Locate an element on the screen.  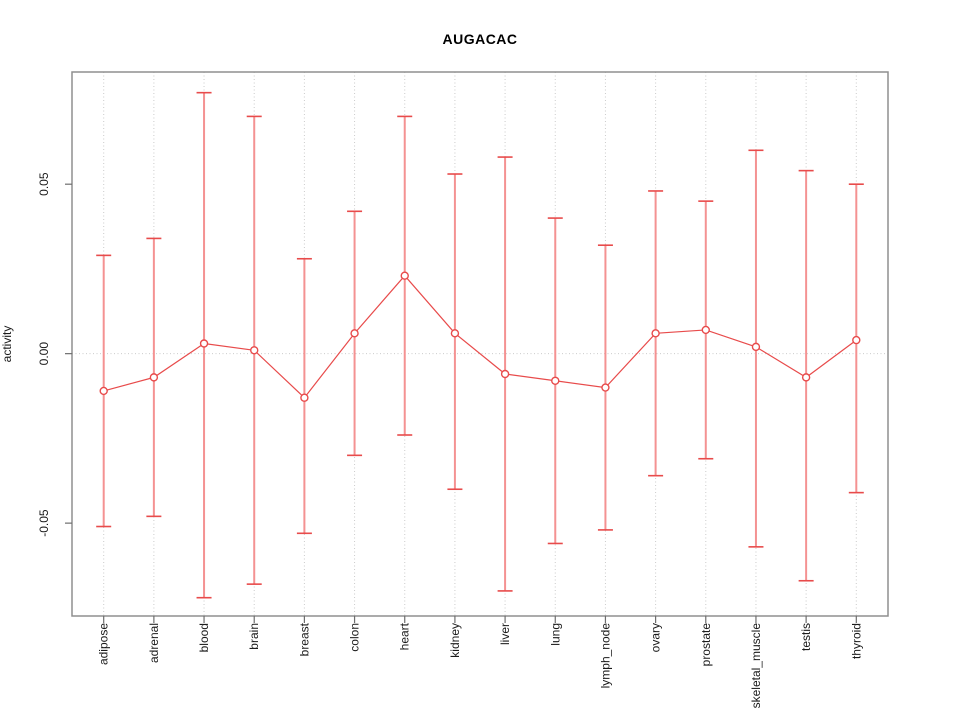
x-tick-label: colon is located at coordinates (355, 637).